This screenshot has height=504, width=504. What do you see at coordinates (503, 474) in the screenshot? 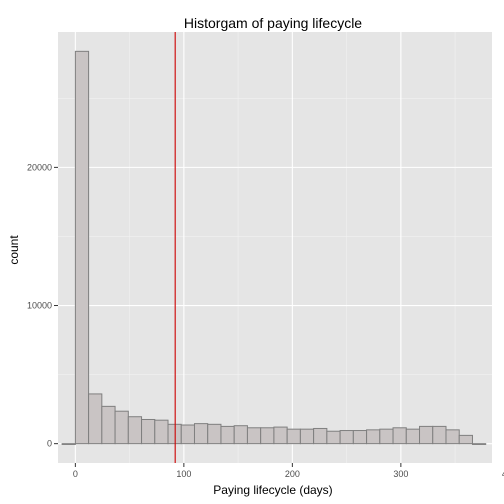
I see `x-tick-label: 400` at bounding box center [503, 474].